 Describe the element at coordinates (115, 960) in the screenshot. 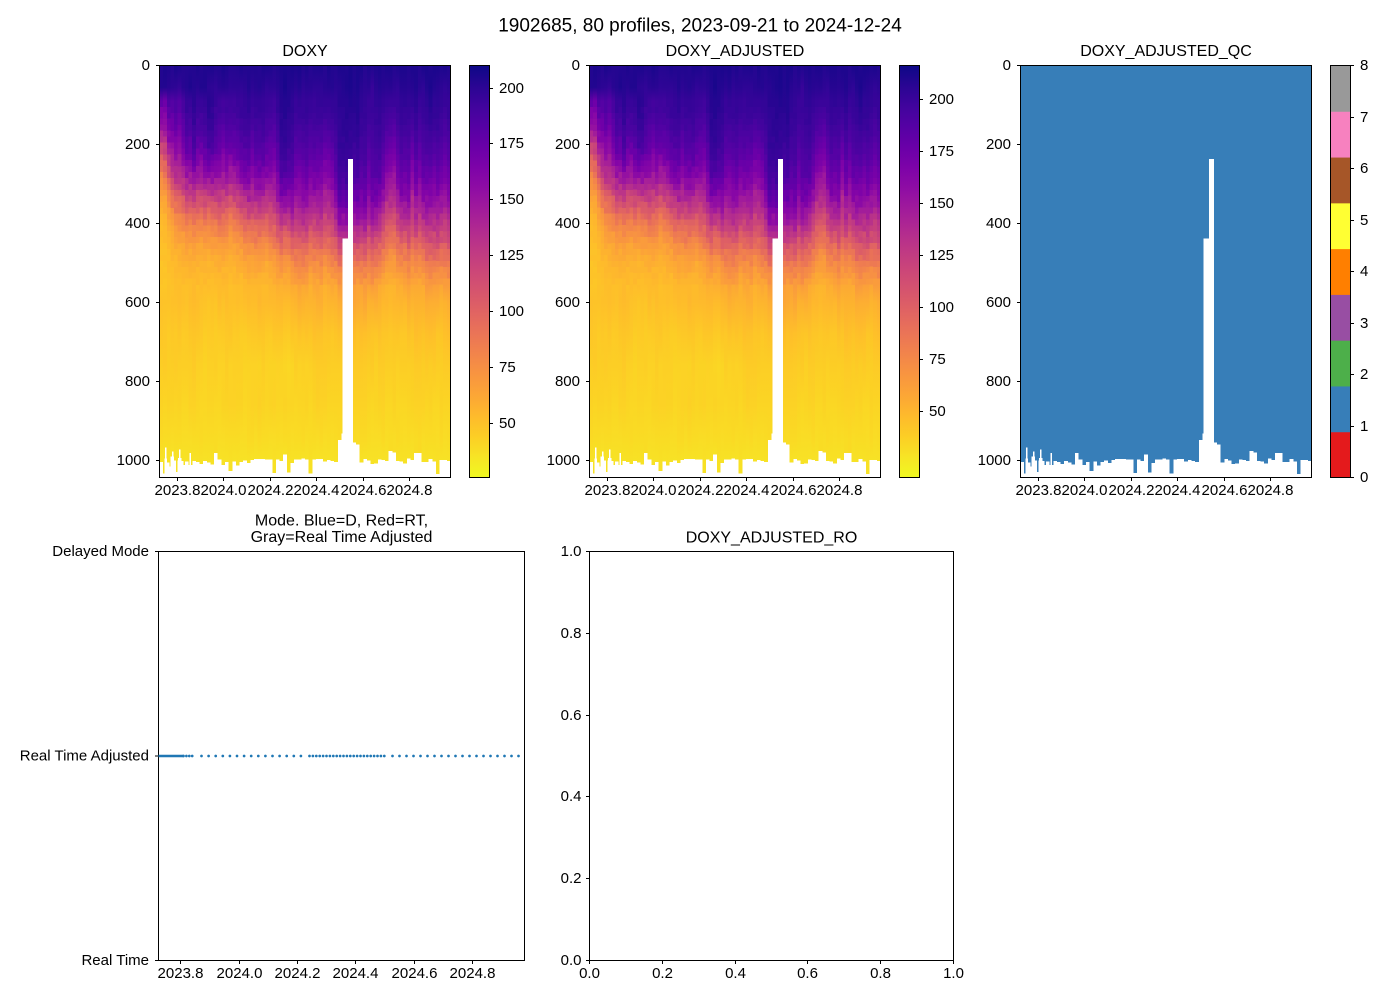

I see `svg-text: Real Time` at that location.